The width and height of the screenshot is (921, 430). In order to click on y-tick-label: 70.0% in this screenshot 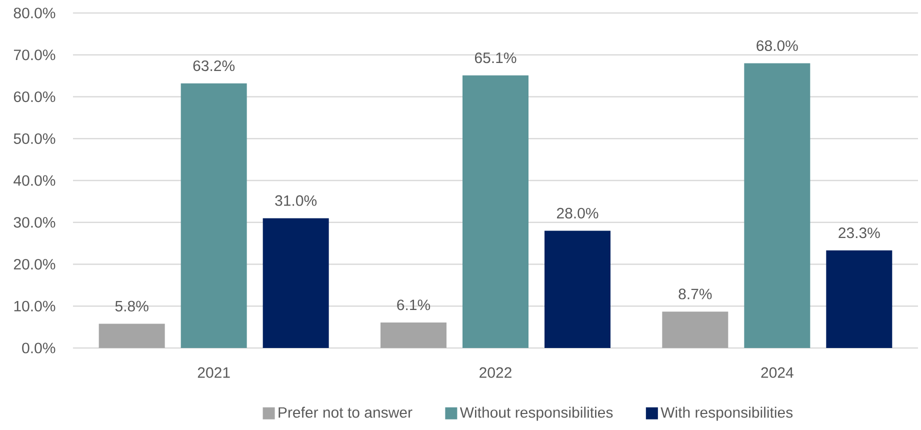, I will do `click(35, 55)`.